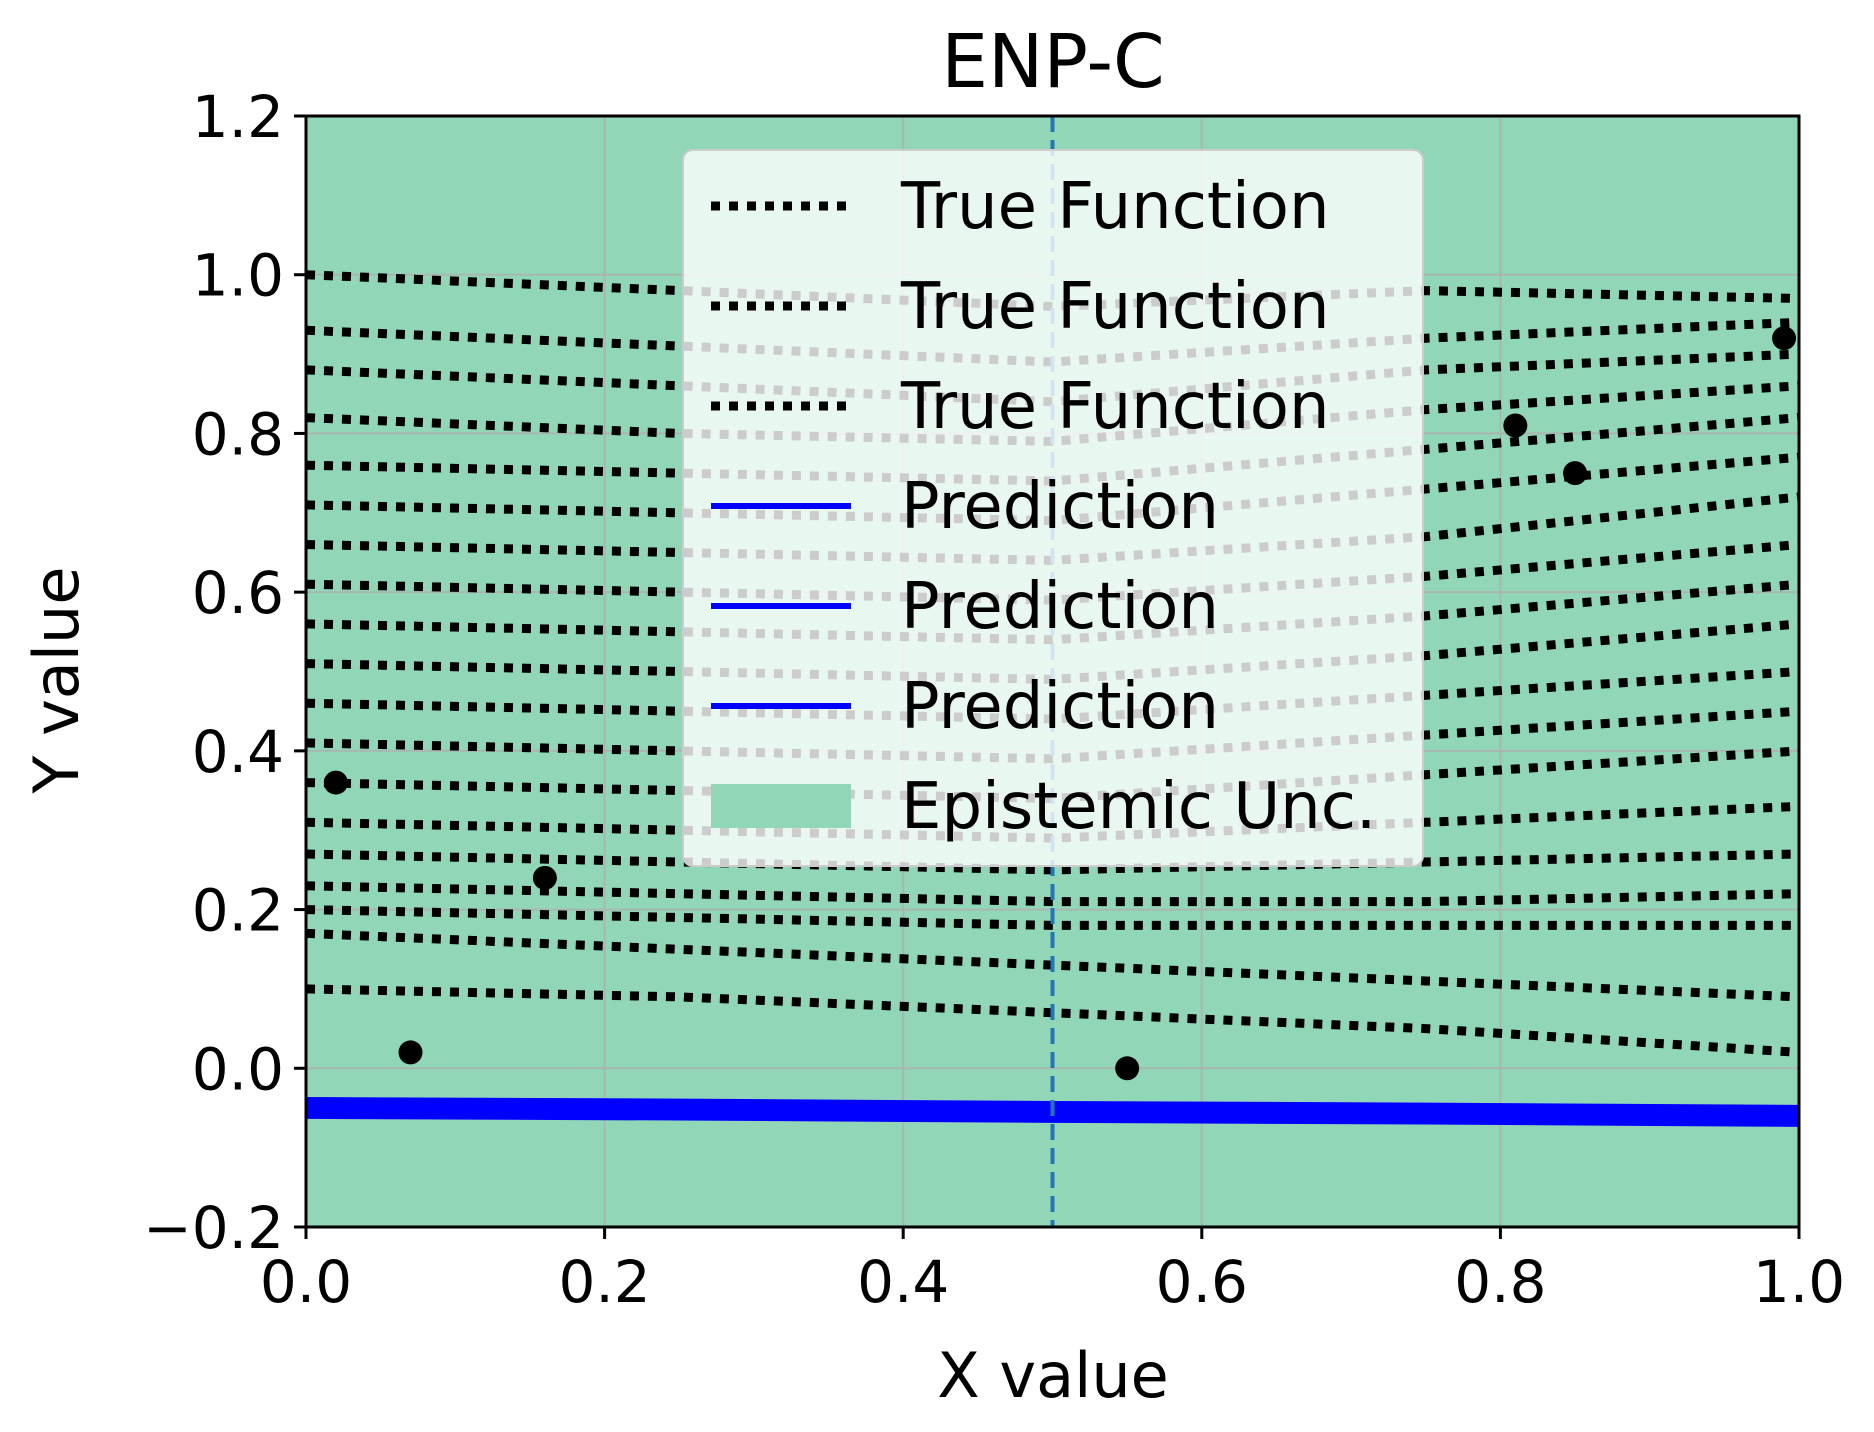 The height and width of the screenshot is (1432, 1874). What do you see at coordinates (238, 1069) in the screenshot?
I see `y-tick-label: 0.0` at bounding box center [238, 1069].